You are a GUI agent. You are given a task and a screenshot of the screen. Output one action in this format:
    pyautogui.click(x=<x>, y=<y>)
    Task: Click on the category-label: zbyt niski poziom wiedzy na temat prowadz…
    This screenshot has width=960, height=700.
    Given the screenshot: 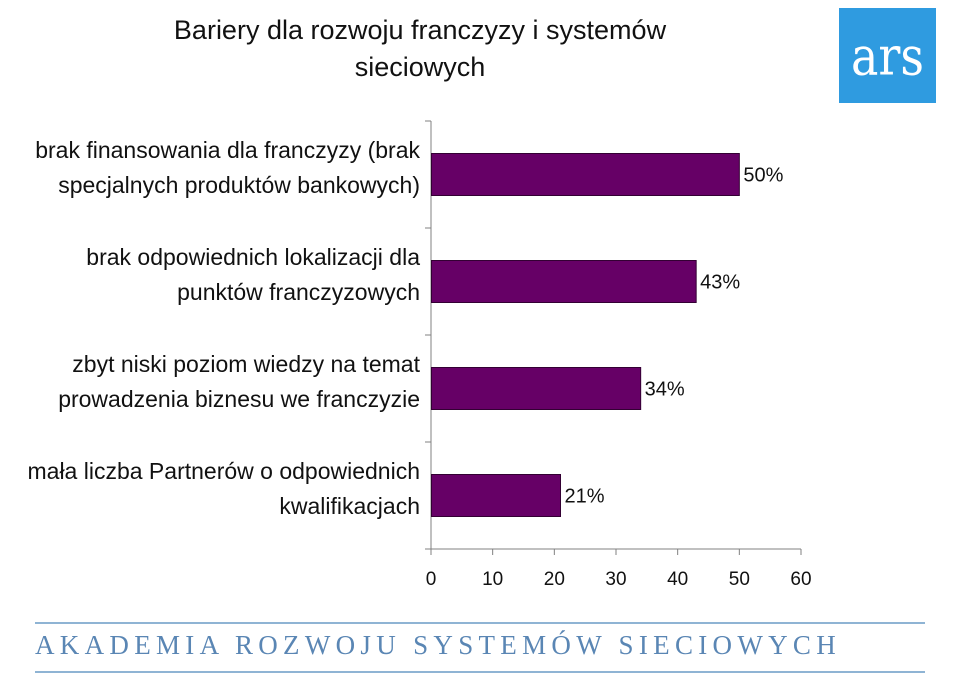 What is the action you would take?
    pyautogui.click(x=210, y=382)
    